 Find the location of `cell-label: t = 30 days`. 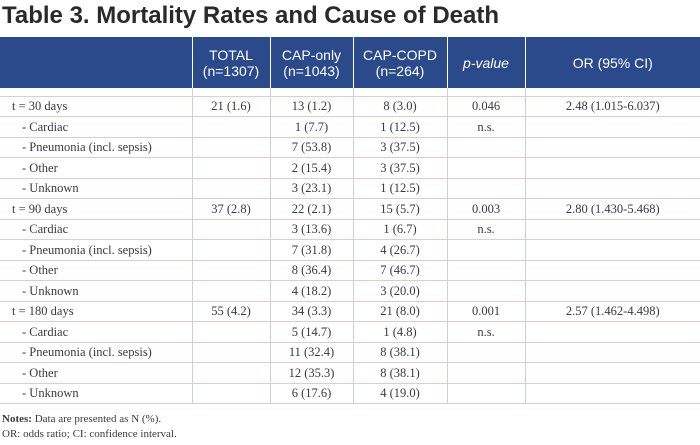

cell-label: t = 30 days is located at coordinates (96, 106).